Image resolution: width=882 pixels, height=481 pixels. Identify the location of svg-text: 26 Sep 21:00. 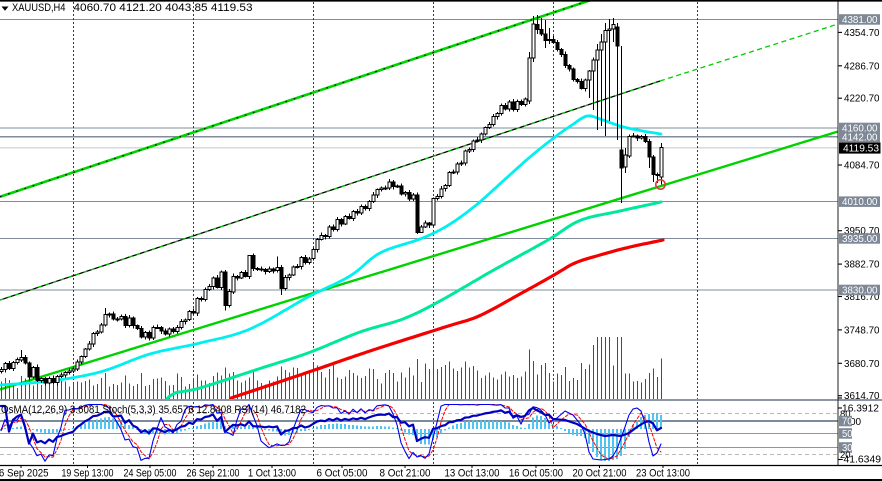
(213, 474).